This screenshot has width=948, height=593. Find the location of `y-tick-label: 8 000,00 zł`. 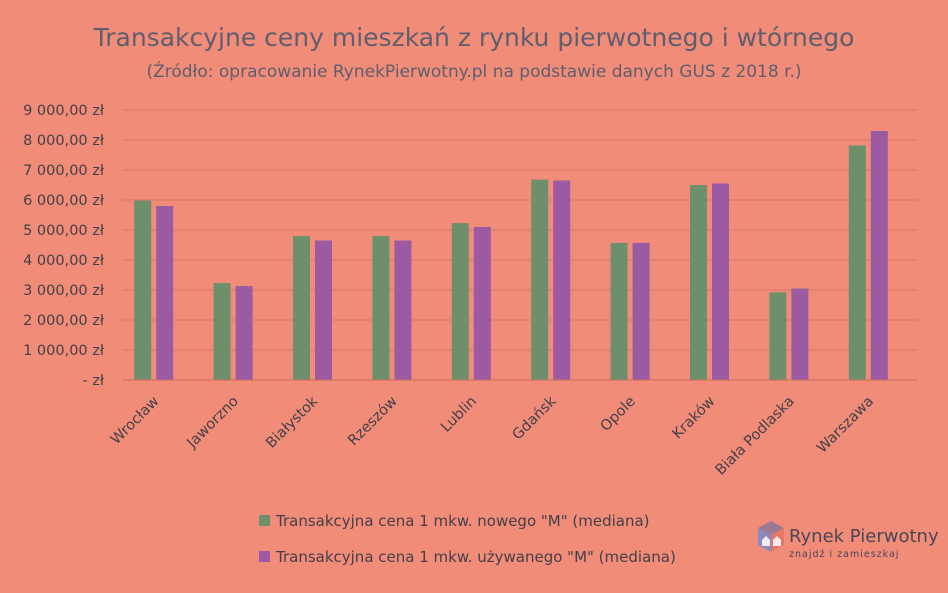

y-tick-label: 8 000,00 zł is located at coordinates (64, 141).